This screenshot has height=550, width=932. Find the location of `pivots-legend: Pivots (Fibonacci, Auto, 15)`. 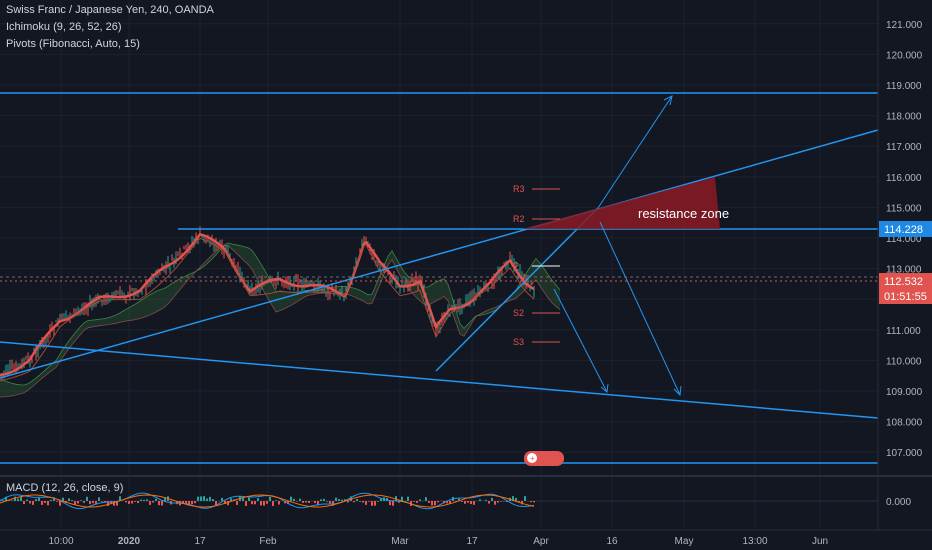

pivots-legend: Pivots (Fibonacci, Auto, 15) is located at coordinates (73, 44).